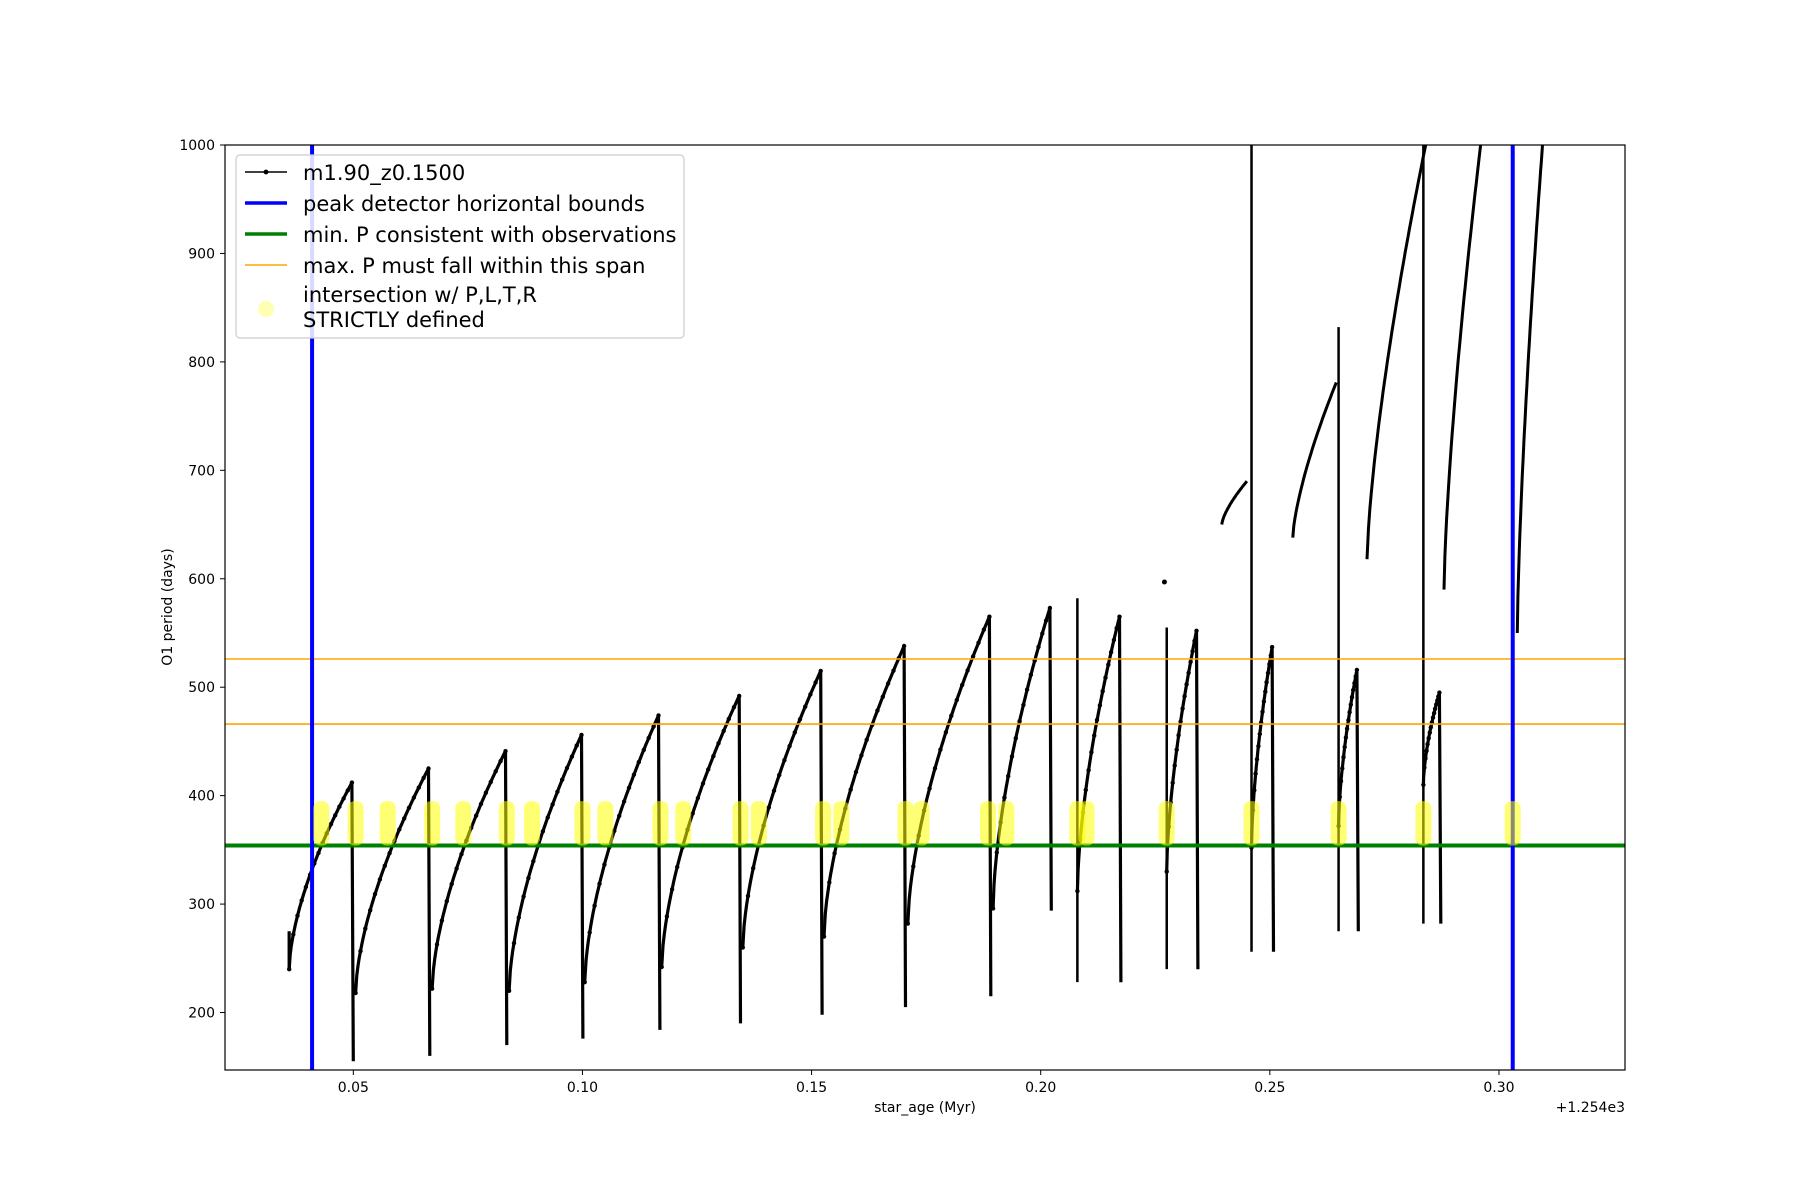 The image size is (1800, 1200). I want to click on model-outlier-point, so click(1164, 582).